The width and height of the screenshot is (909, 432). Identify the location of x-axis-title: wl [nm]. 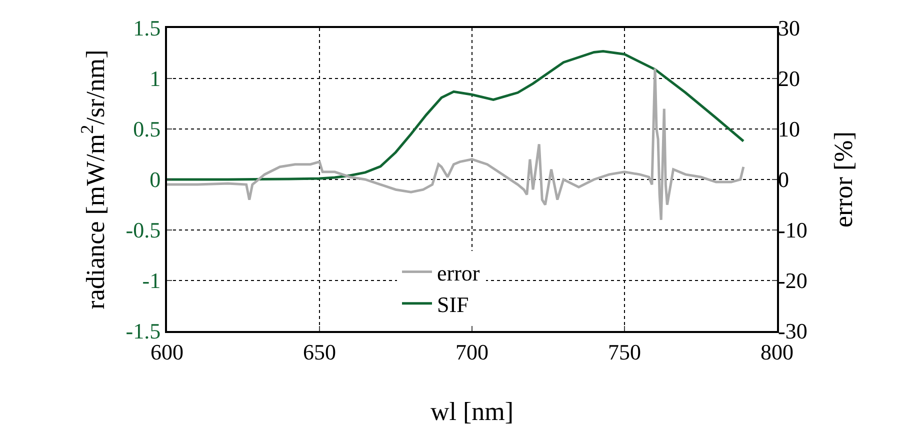
(472, 411).